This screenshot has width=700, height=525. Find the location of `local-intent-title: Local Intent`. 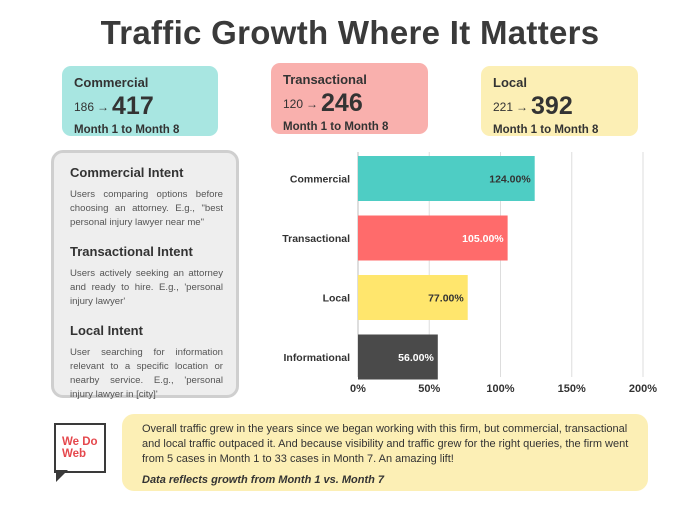

local-intent-title: Local Intent is located at coordinates (106, 330).